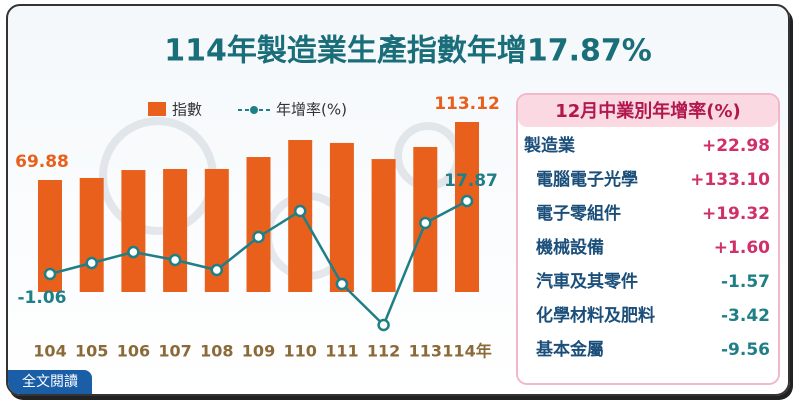 Image resolution: width=800 pixels, height=404 pixels. I want to click on x-tick-label: 109, so click(258, 351).